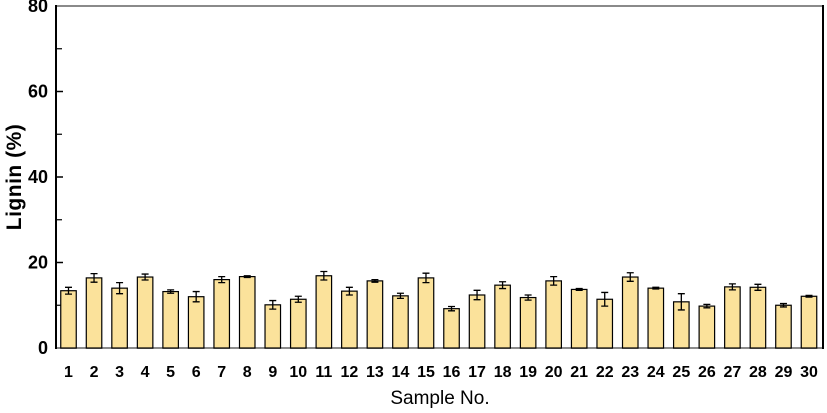 The width and height of the screenshot is (827, 413). I want to click on x-tick-label: 28, so click(758, 372).